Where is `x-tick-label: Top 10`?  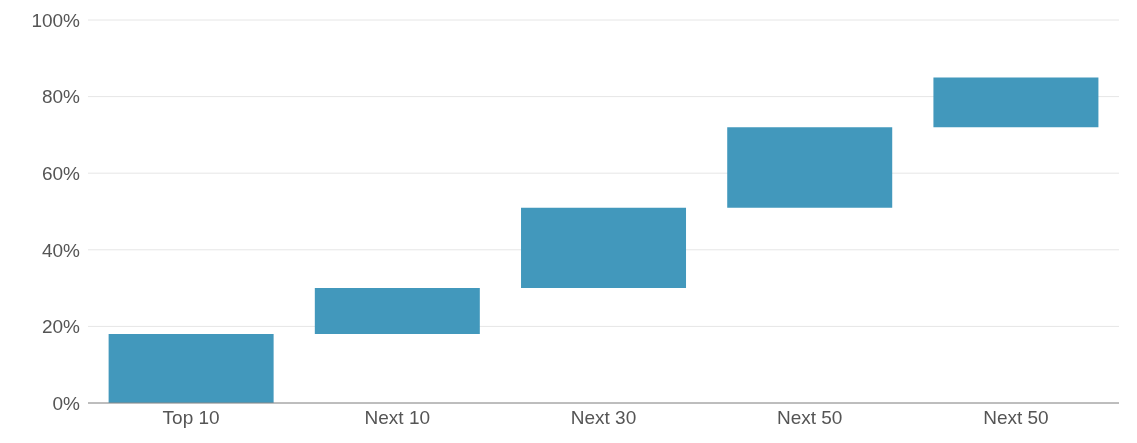
x-tick-label: Top 10 is located at coordinates (191, 418).